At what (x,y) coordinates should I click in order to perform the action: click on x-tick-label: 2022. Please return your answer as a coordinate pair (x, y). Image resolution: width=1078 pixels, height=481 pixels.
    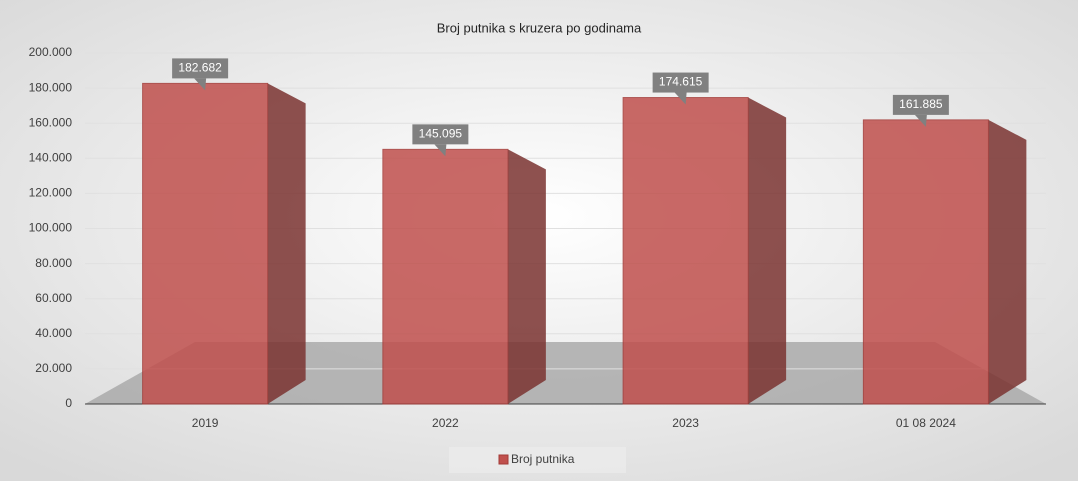
    Looking at the image, I should click on (445, 423).